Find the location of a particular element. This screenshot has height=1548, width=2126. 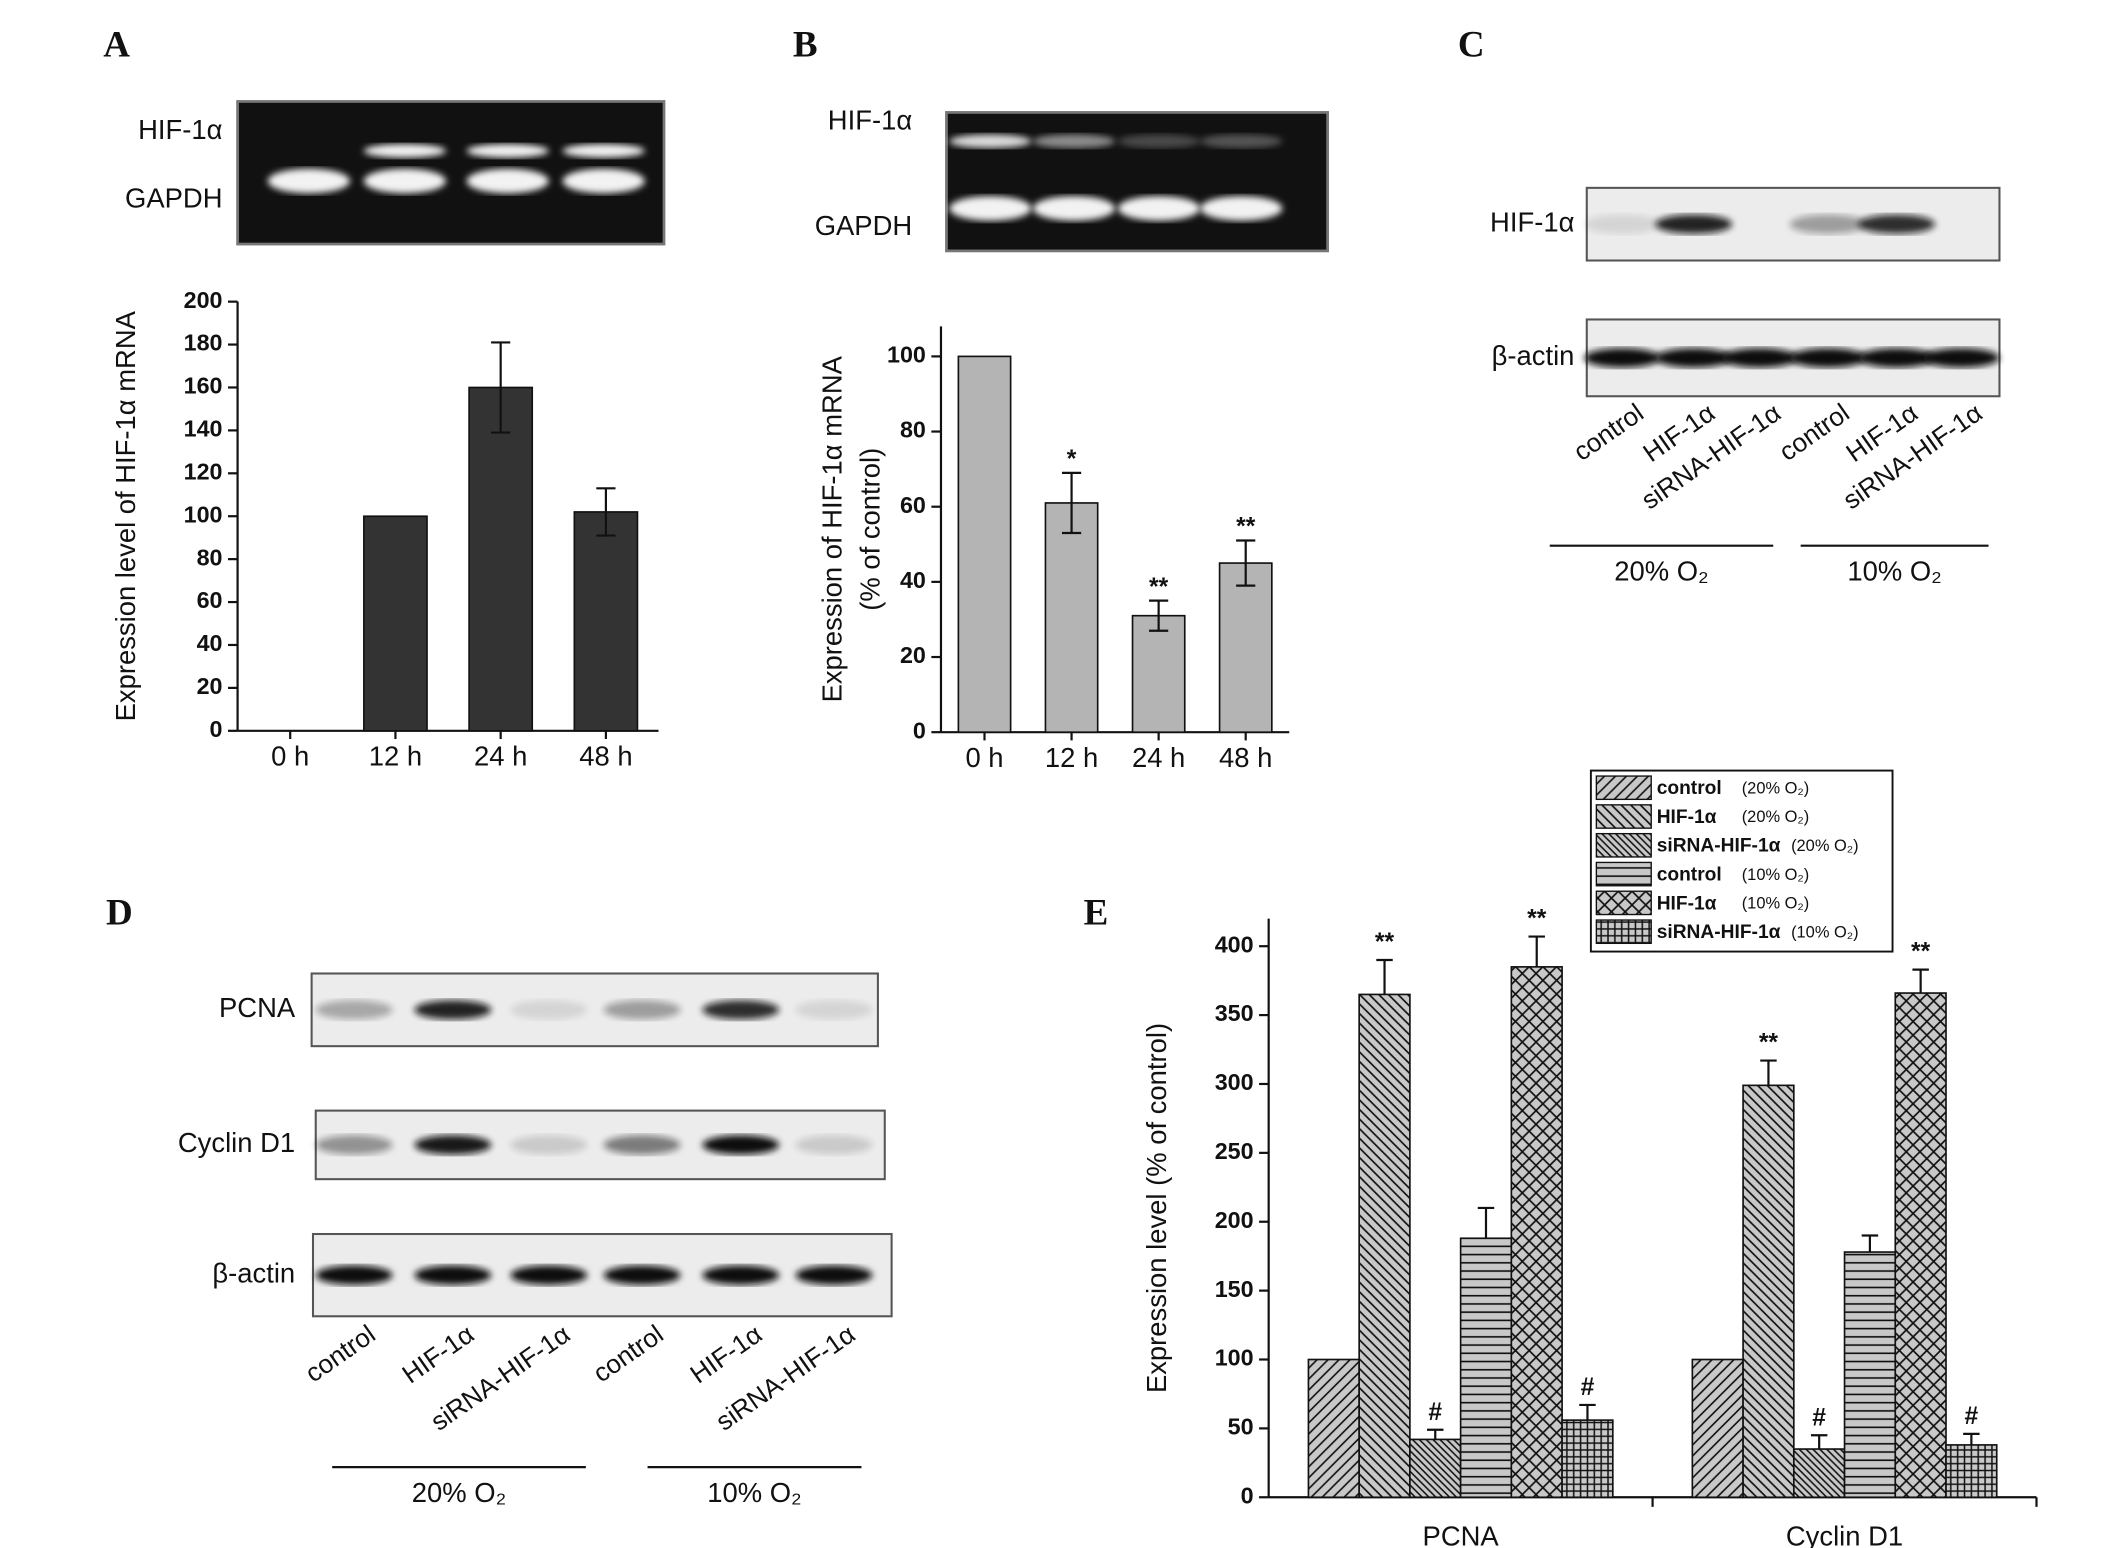

gel is located at coordinates (1137, 182).